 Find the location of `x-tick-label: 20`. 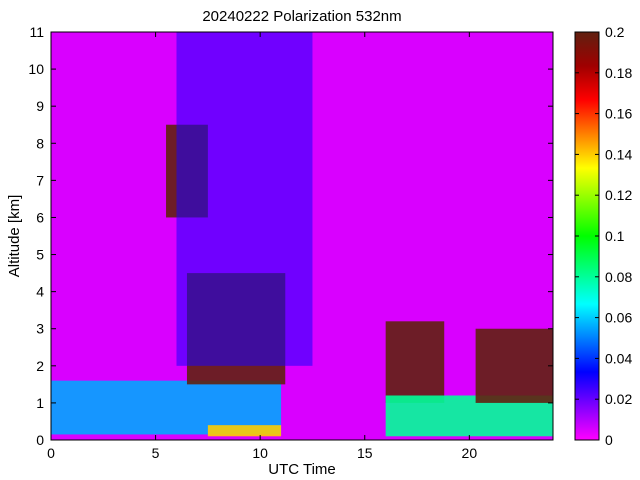

x-tick-label: 20 is located at coordinates (470, 453).